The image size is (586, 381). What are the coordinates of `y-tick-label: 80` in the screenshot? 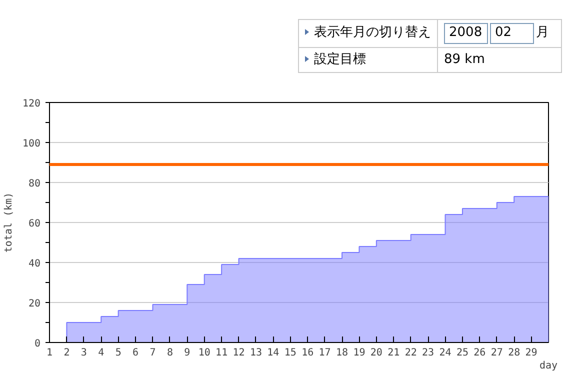 It's located at (34, 184).